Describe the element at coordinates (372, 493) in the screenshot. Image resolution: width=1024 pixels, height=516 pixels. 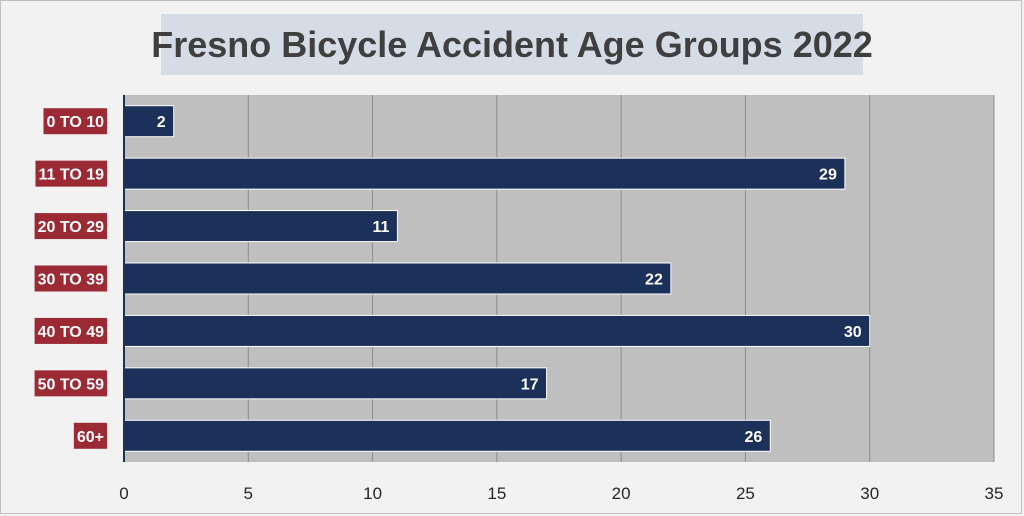
I see `x-tick-label-2: 10` at that location.